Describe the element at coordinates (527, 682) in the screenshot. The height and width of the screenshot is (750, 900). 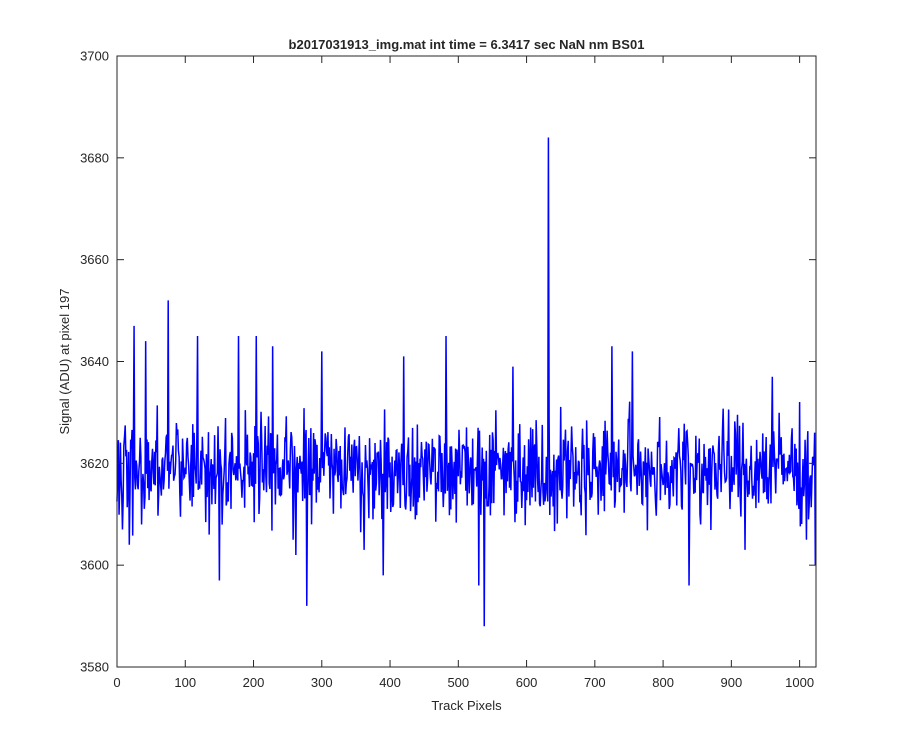
I see `x-tick-label: 600` at that location.